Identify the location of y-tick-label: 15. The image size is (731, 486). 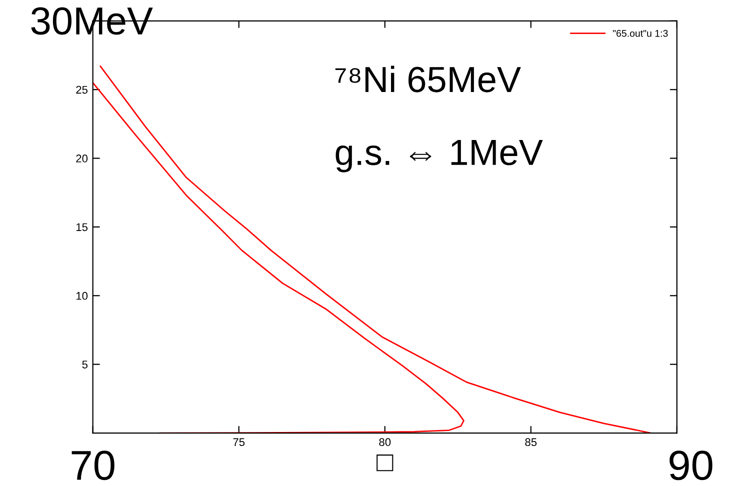
(82, 227).